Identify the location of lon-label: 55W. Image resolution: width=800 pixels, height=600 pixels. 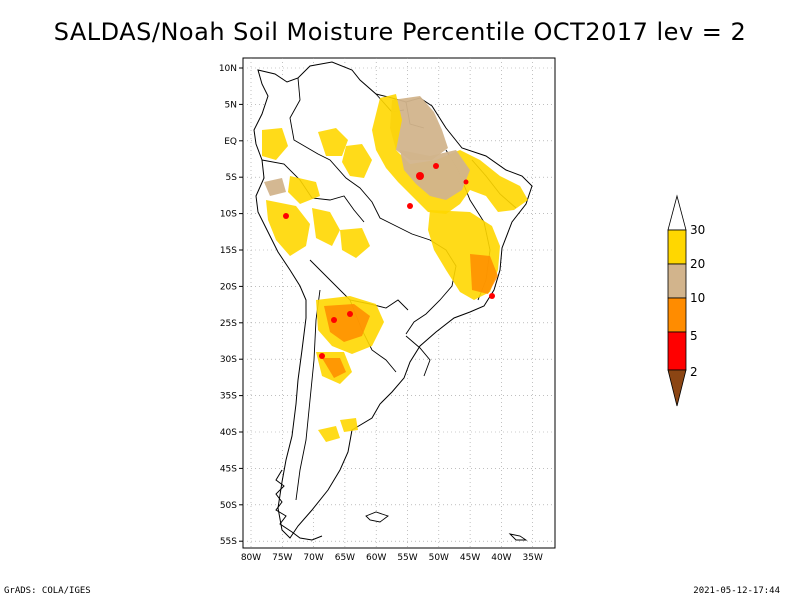
(407, 558).